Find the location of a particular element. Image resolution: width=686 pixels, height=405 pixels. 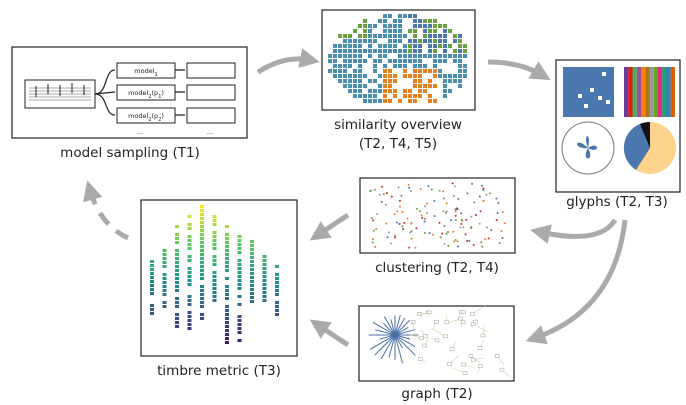

arrow is located at coordinates (574, 231).